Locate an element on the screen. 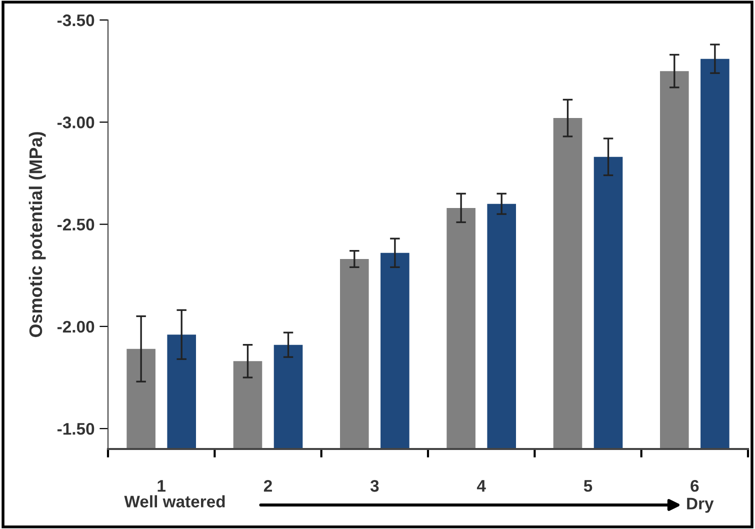 The image size is (755, 529). text: Well watered is located at coordinates (174, 501).